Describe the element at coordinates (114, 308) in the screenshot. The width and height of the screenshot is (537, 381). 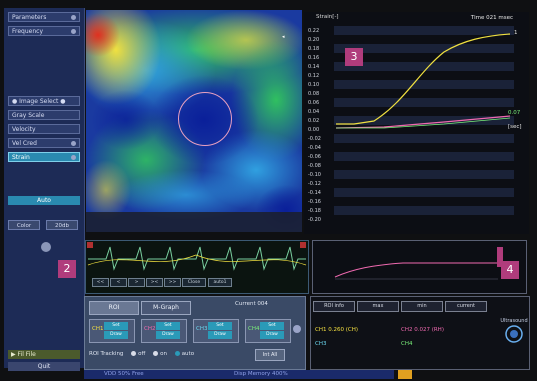
I see `tab-roi: ROI` at that location.